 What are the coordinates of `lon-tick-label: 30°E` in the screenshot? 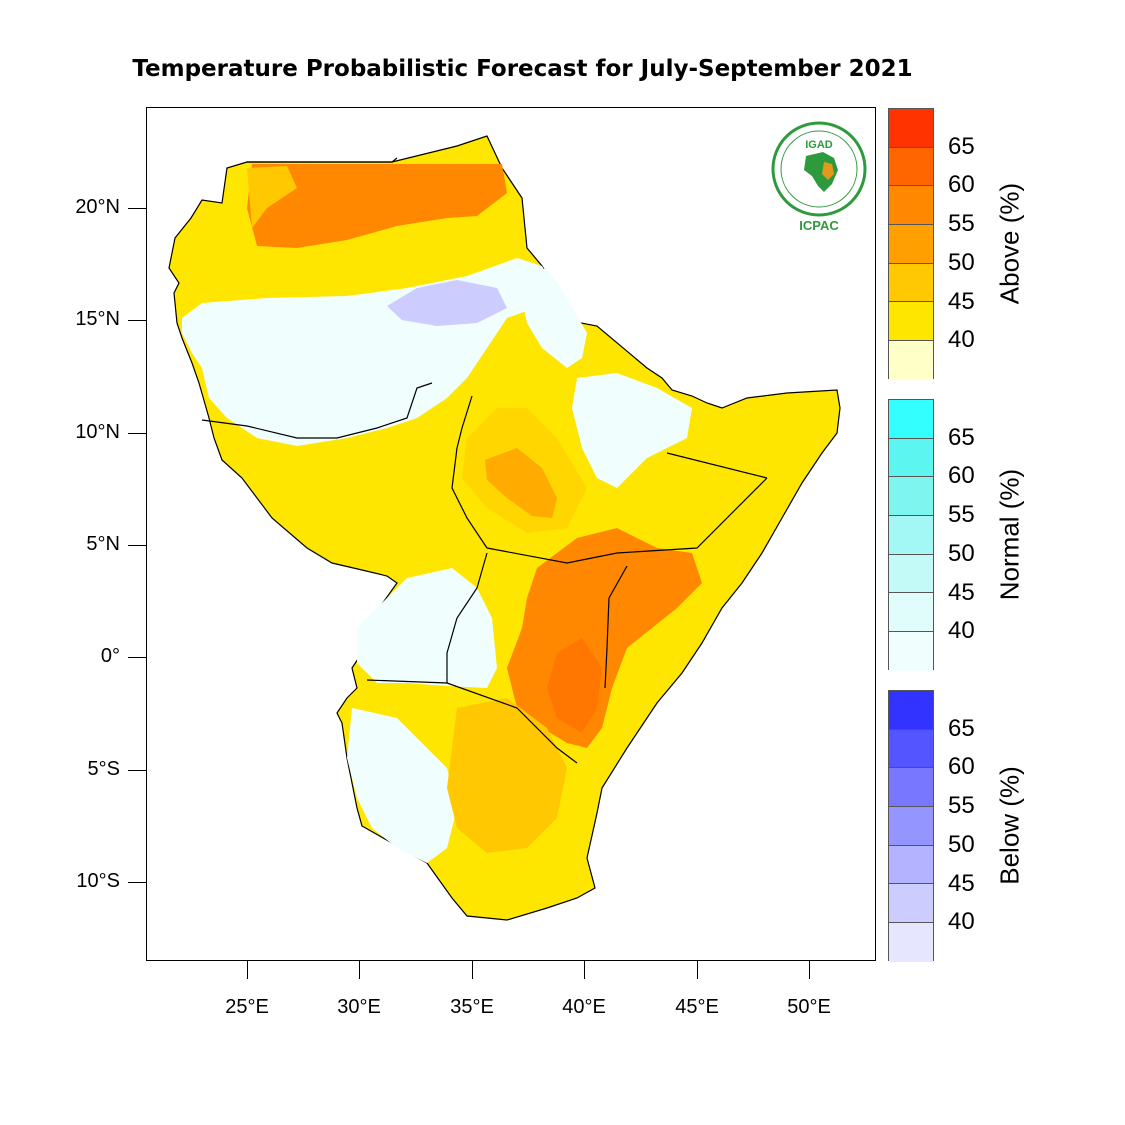 It's located at (359, 1007).